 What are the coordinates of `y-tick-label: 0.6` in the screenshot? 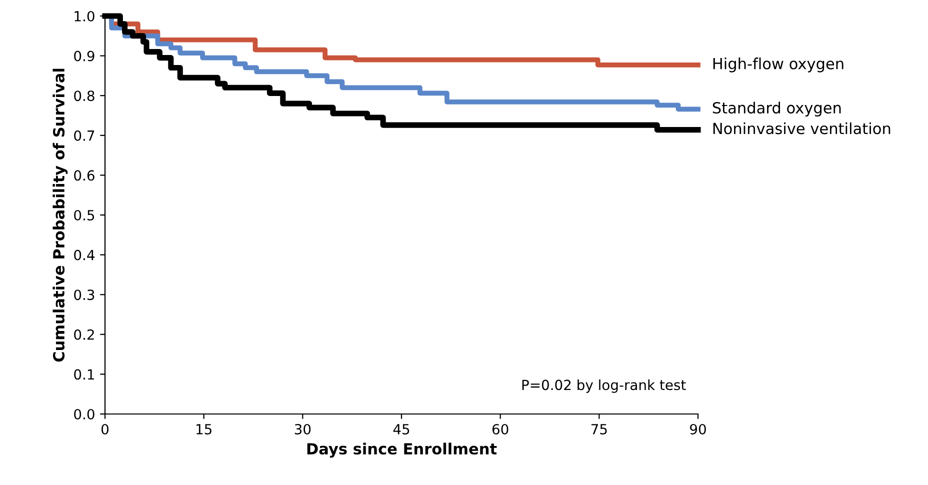 It's located at (84, 175).